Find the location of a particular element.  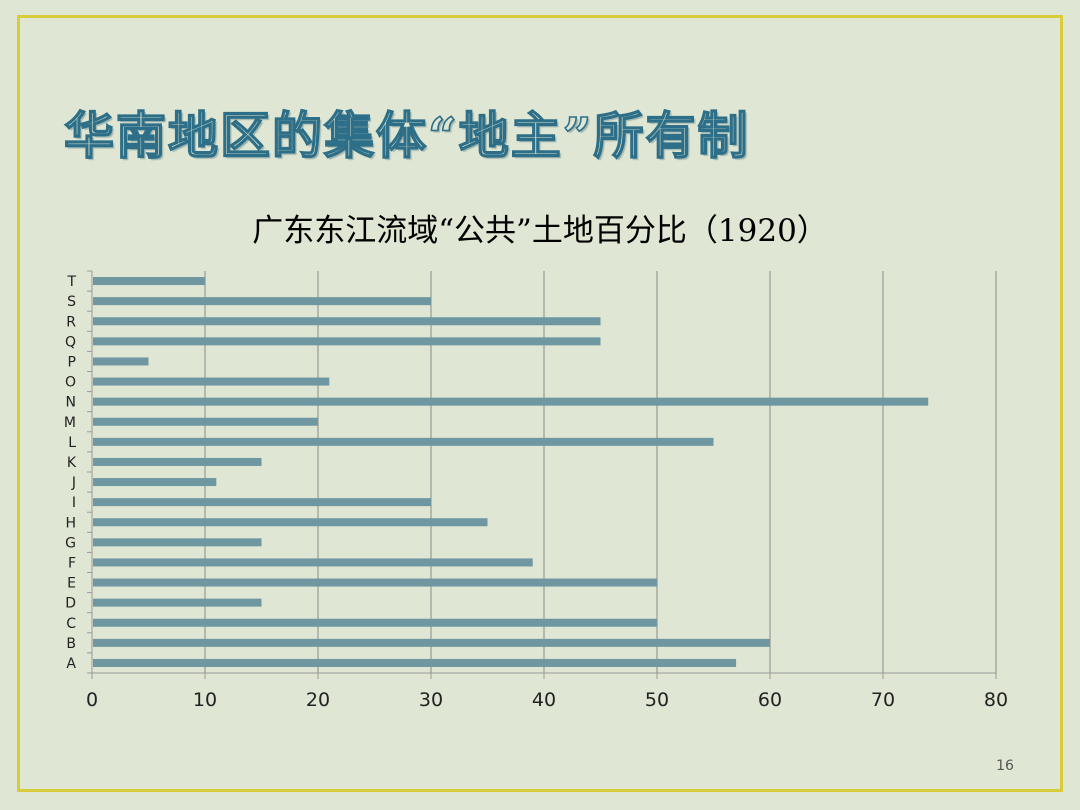

x-tick-label-8: 80 is located at coordinates (996, 700).